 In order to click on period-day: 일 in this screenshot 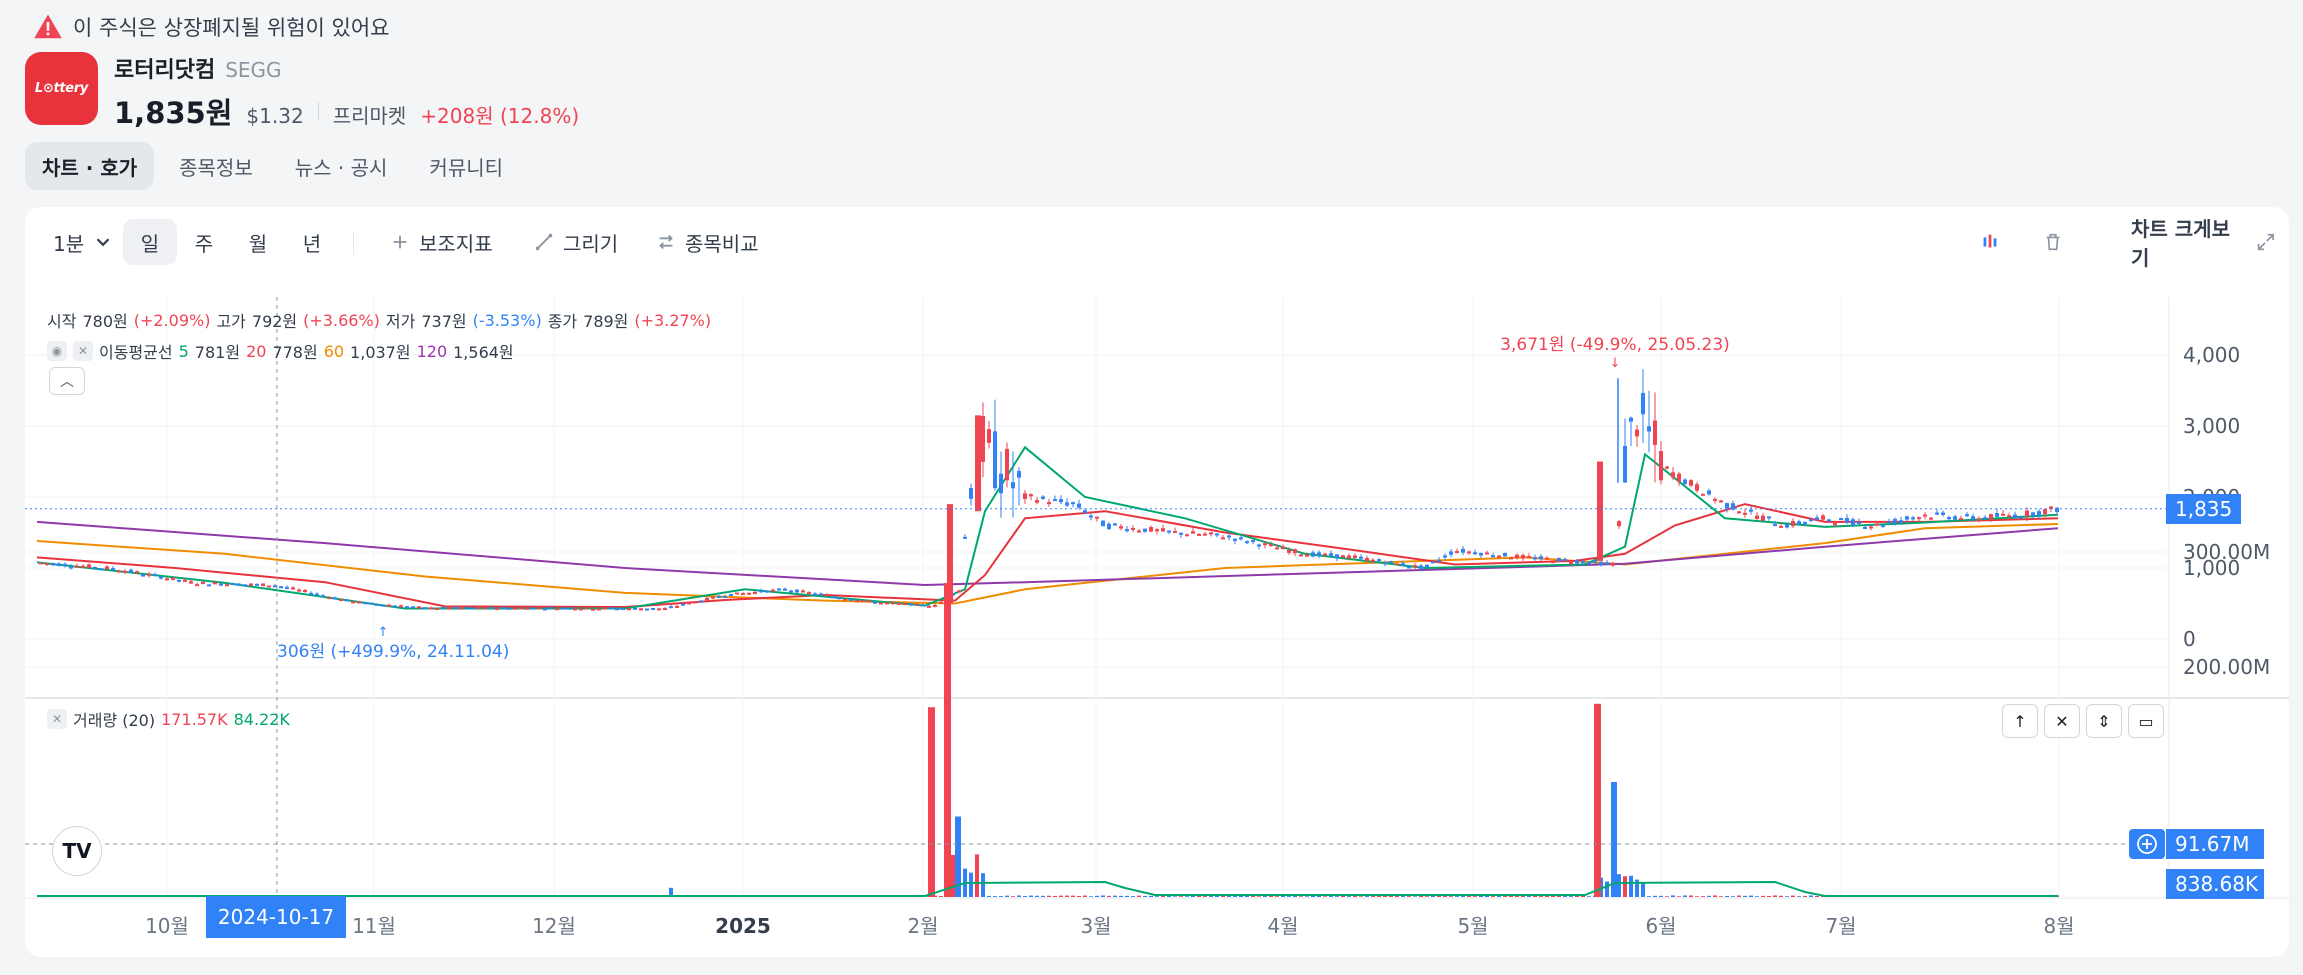, I will do `click(150, 242)`.